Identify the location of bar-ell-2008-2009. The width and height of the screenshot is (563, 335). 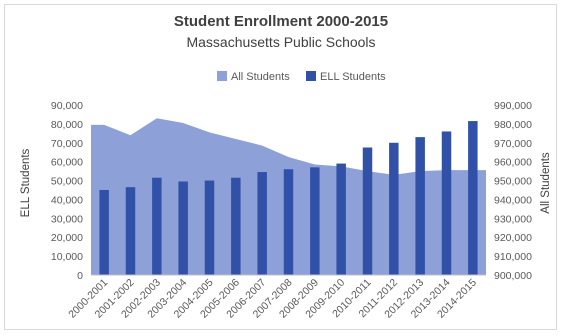
(315, 221).